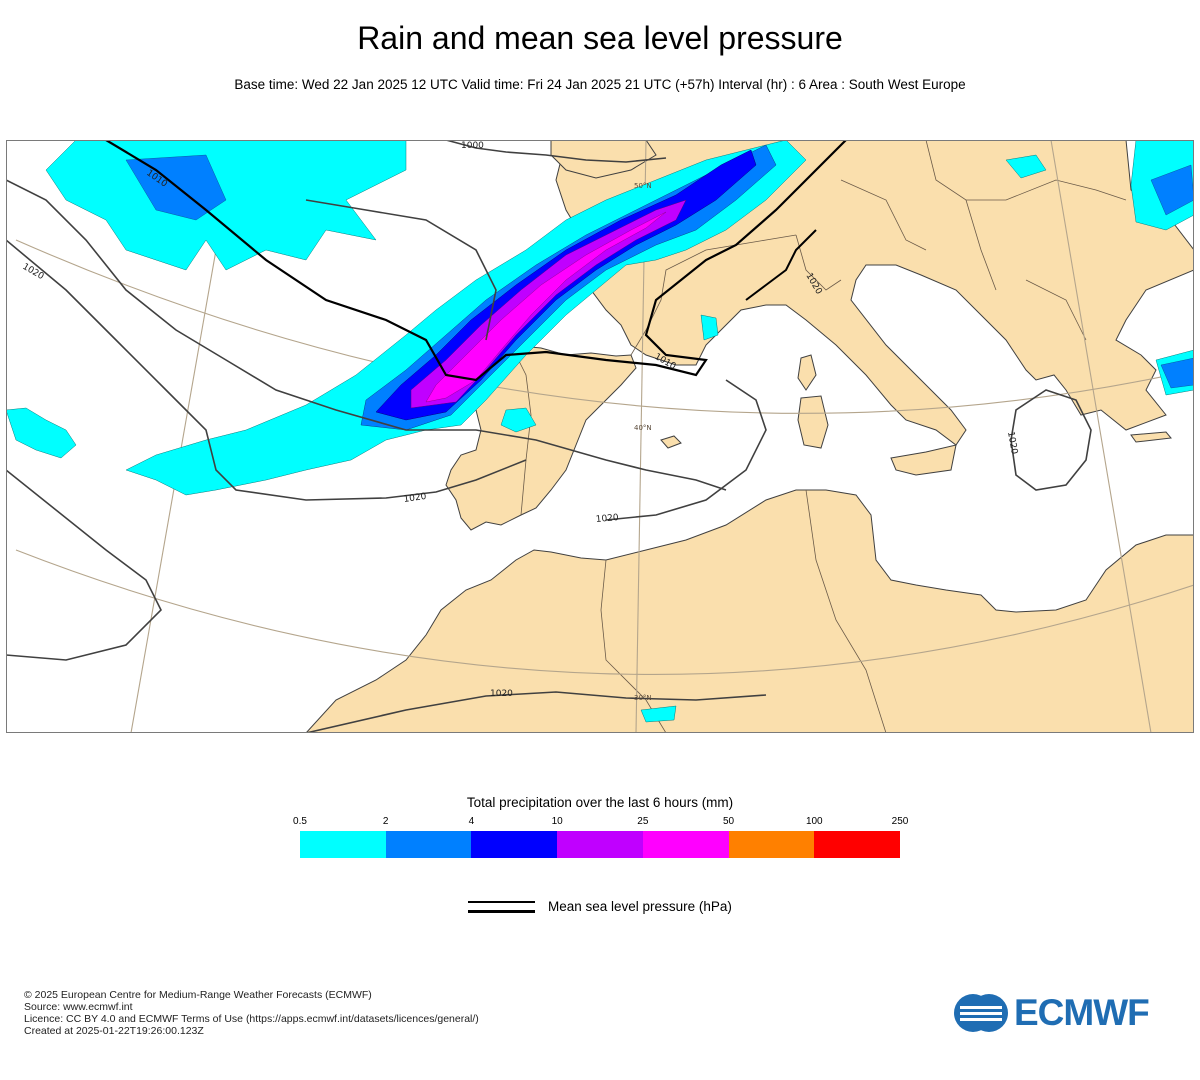 This screenshot has width=1200, height=1080. I want to click on precip-band-magenta, so click(546, 307).